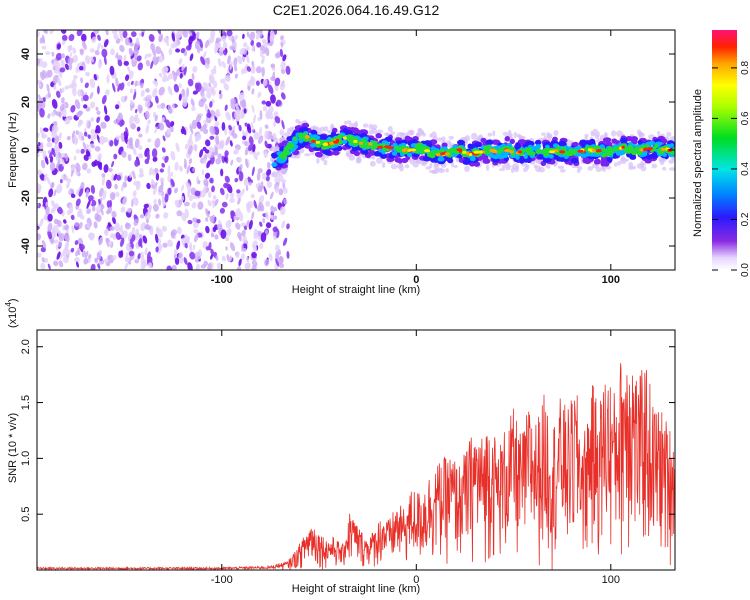 Image resolution: width=750 pixels, height=600 pixels. Describe the element at coordinates (745, 68) in the screenshot. I see `colorbar-tick-label: 0.8` at that location.